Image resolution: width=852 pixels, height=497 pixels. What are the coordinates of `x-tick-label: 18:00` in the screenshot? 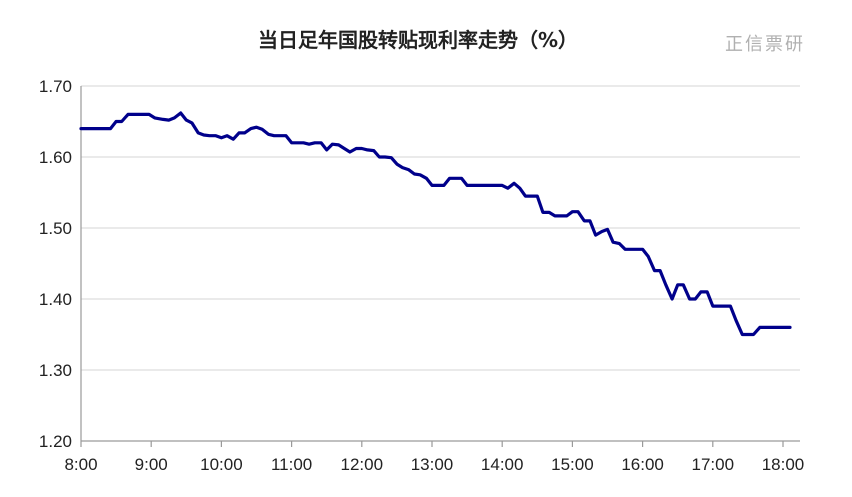 It's located at (783, 464).